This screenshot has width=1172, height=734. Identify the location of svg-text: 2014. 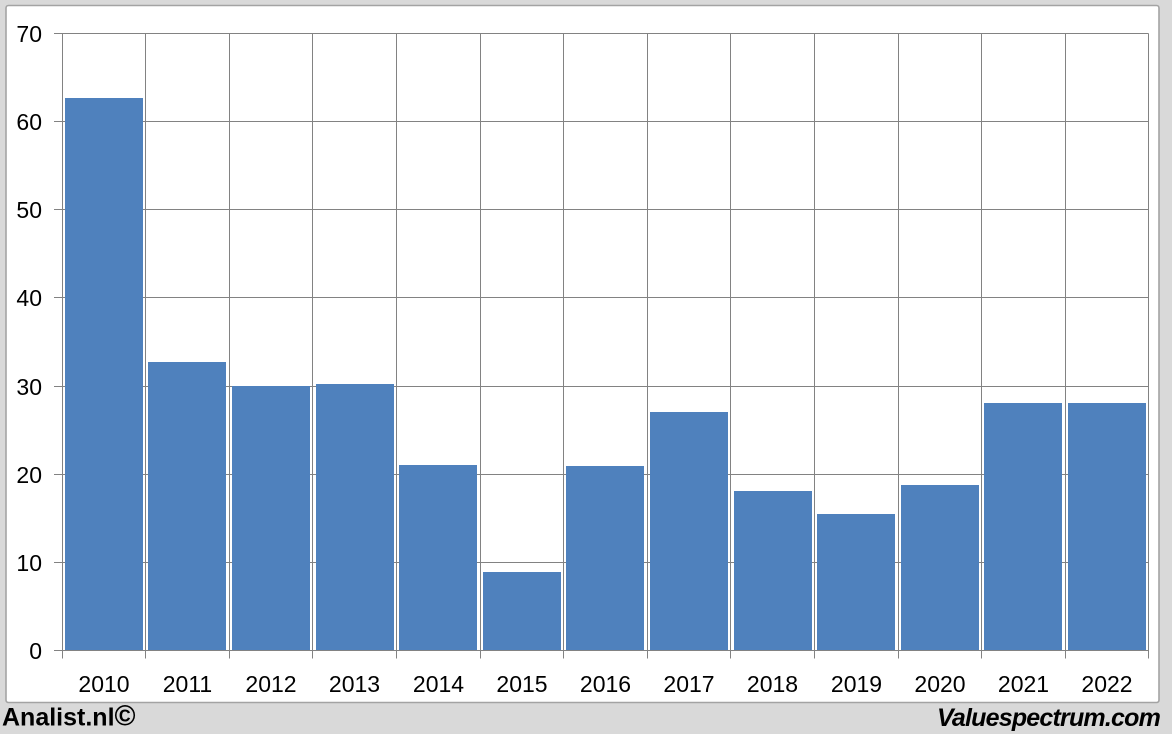
(438, 684).